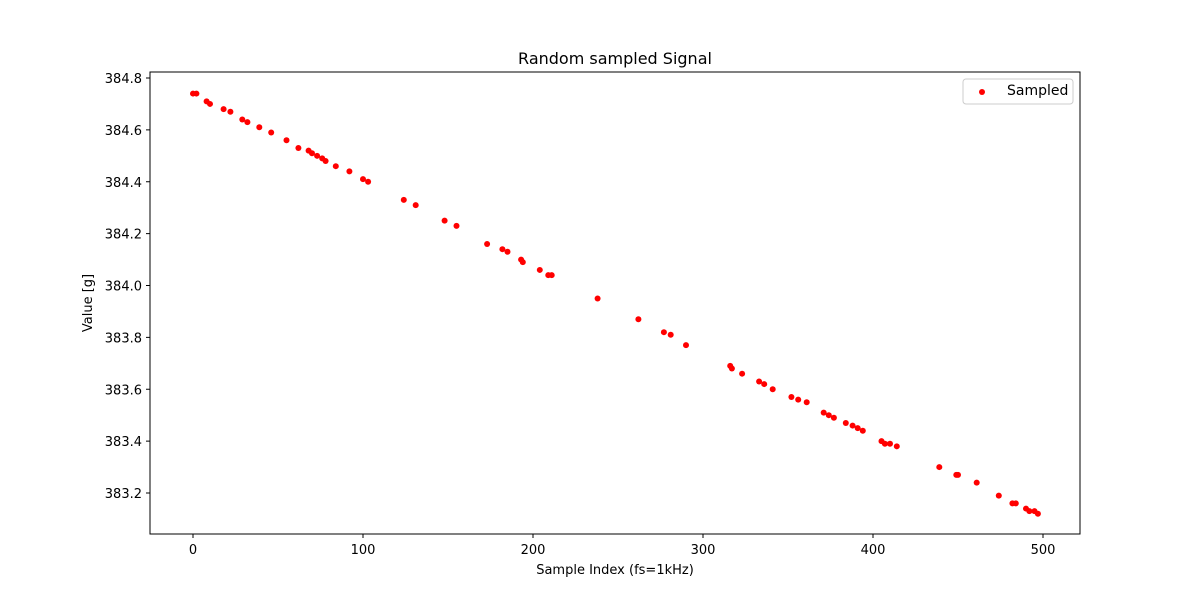 Image resolution: width=1200 pixels, height=600 pixels. What do you see at coordinates (123, 390) in the screenshot?
I see `y-tick-label: 383.6` at bounding box center [123, 390].